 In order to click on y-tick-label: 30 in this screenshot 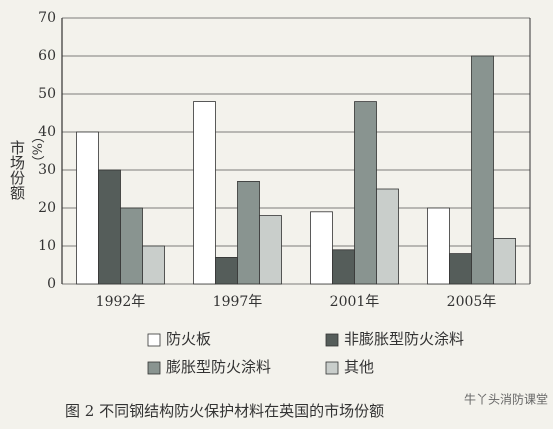, I will do `click(47, 170)`.